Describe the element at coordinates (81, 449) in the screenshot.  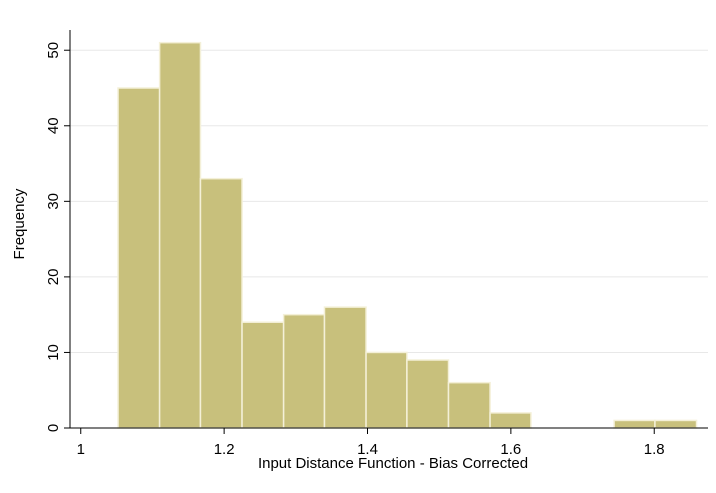
I see `x-tick-label: 1` at that location.